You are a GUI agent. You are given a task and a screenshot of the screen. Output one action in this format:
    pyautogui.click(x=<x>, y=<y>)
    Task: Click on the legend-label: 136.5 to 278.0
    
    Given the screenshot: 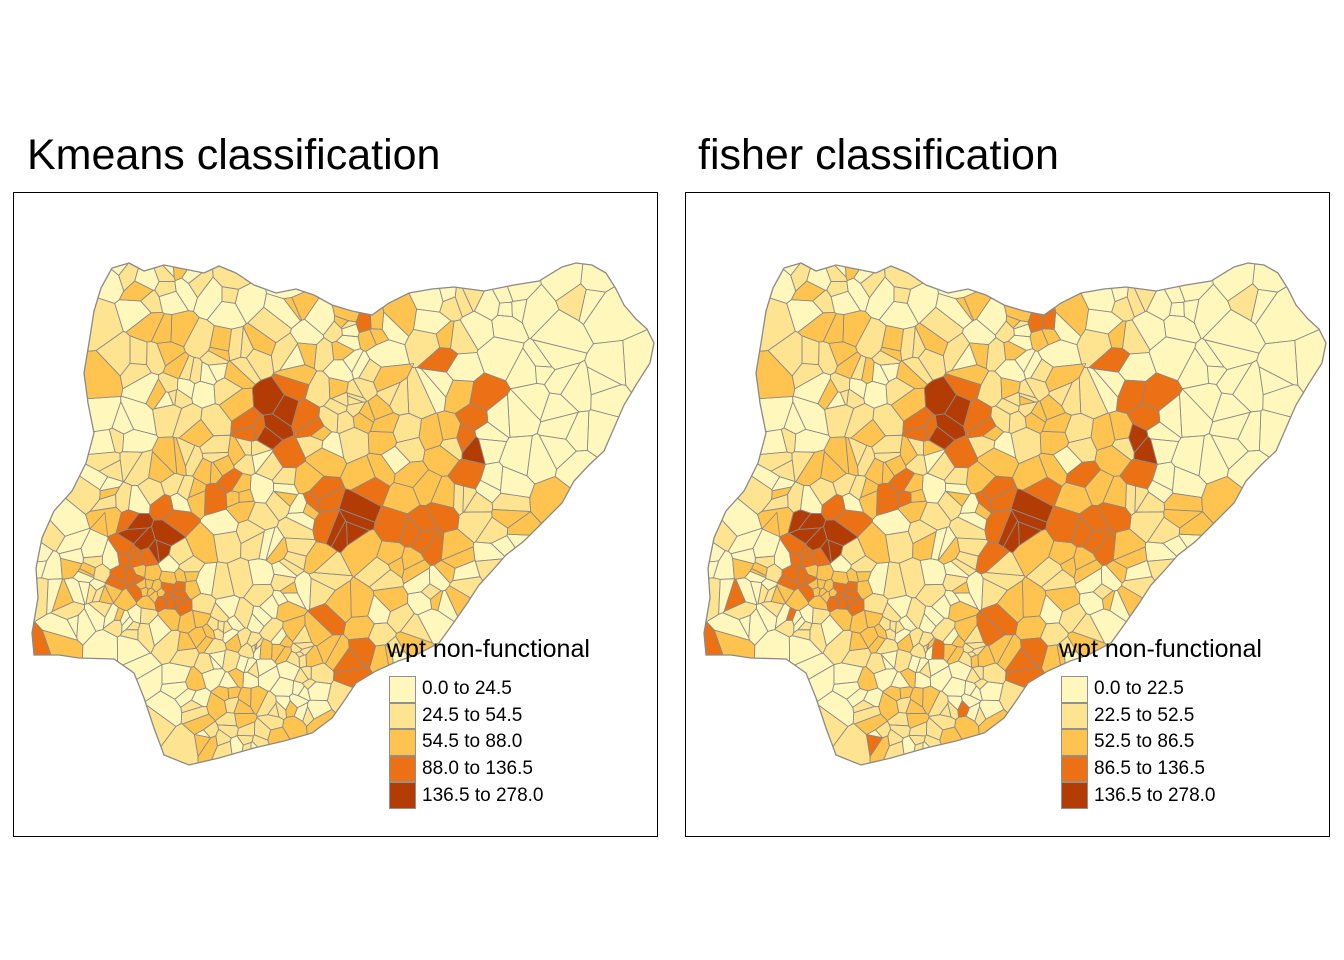 What is the action you would take?
    pyautogui.click(x=483, y=795)
    